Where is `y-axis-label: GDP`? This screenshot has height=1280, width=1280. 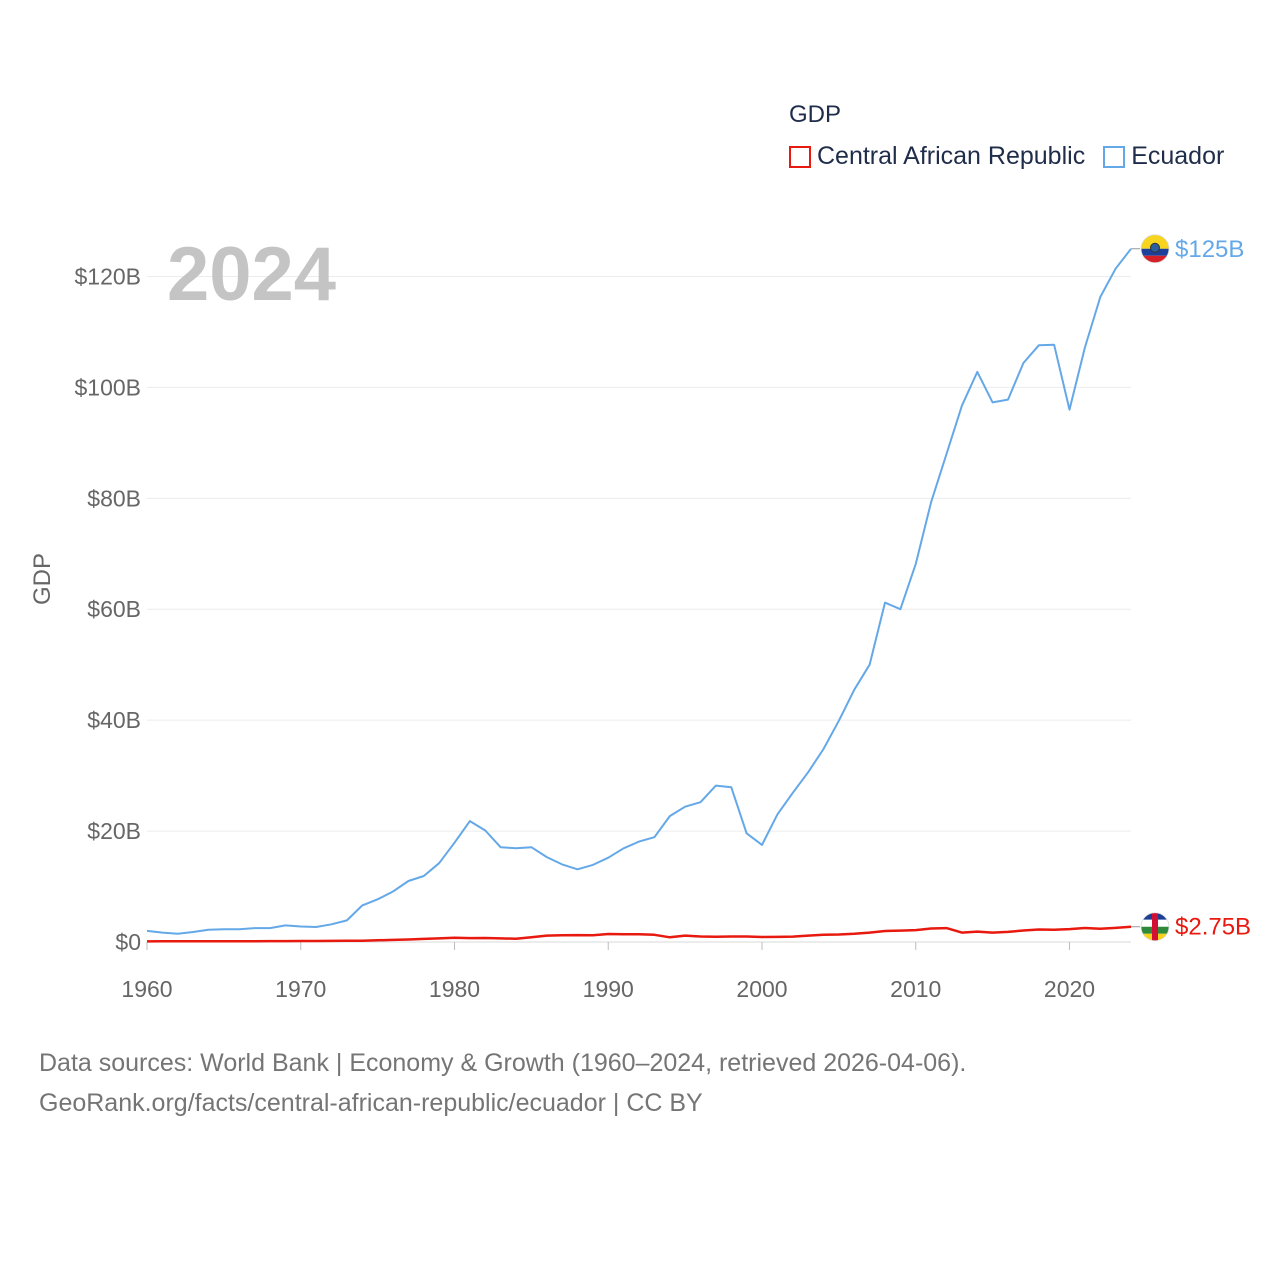 y-axis-label: GDP is located at coordinates (42, 579).